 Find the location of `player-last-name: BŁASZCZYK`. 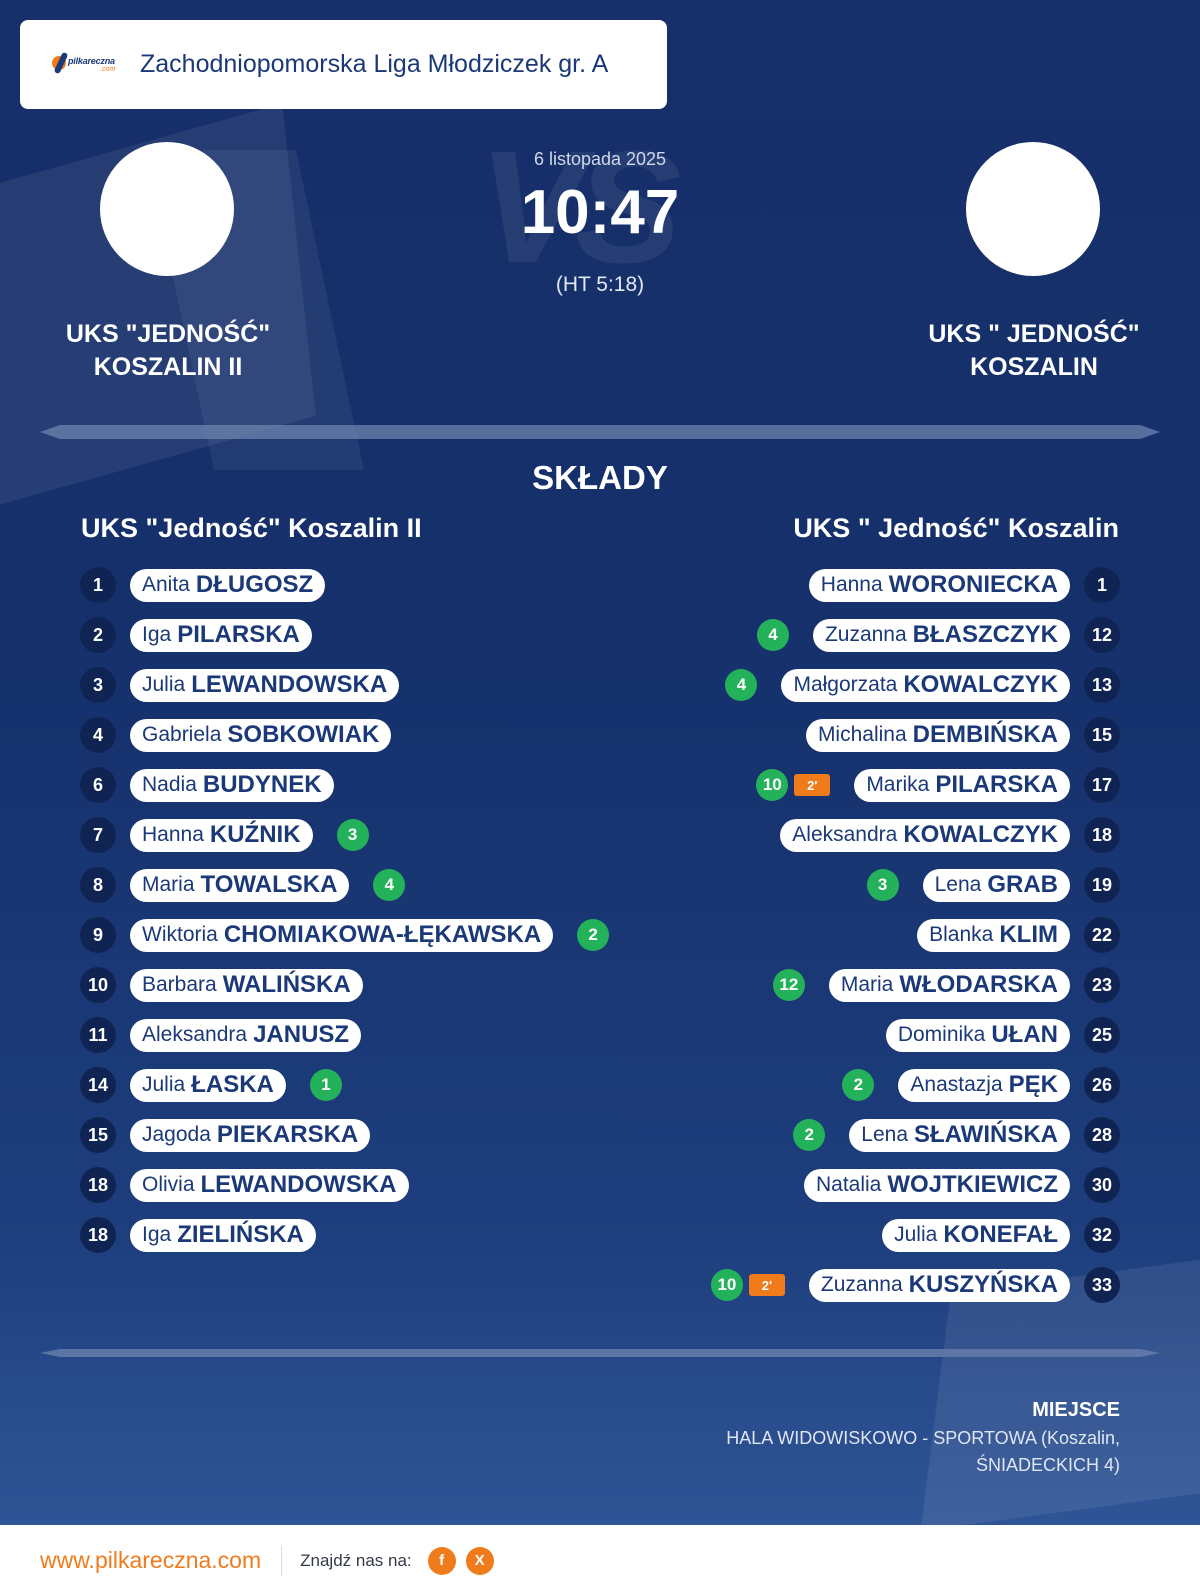

player-last-name: BŁASZCZYK is located at coordinates (985, 634).